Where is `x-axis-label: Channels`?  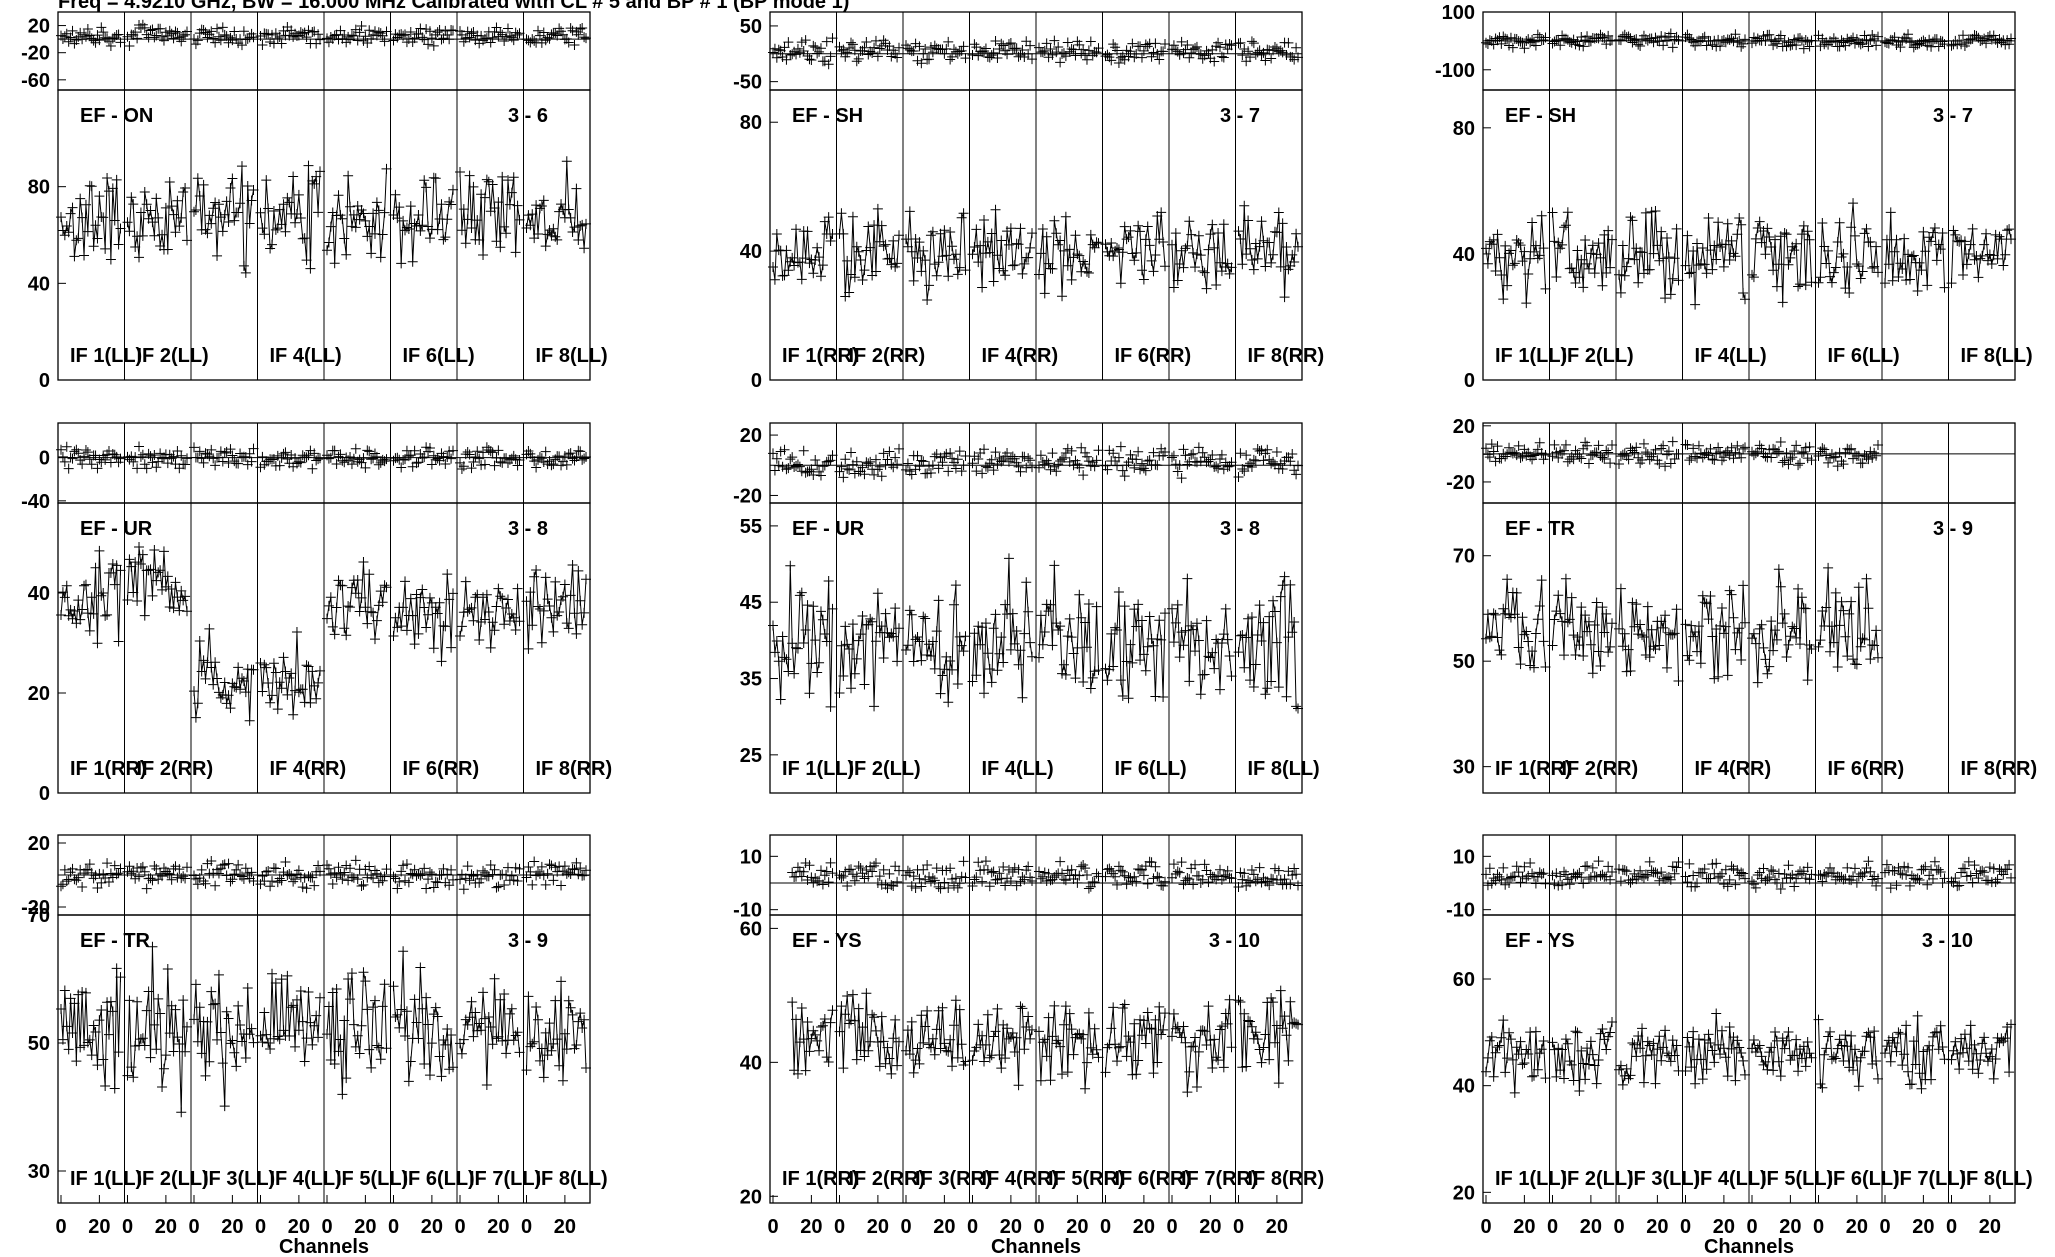 x-axis-label: Channels is located at coordinates (1036, 1246).